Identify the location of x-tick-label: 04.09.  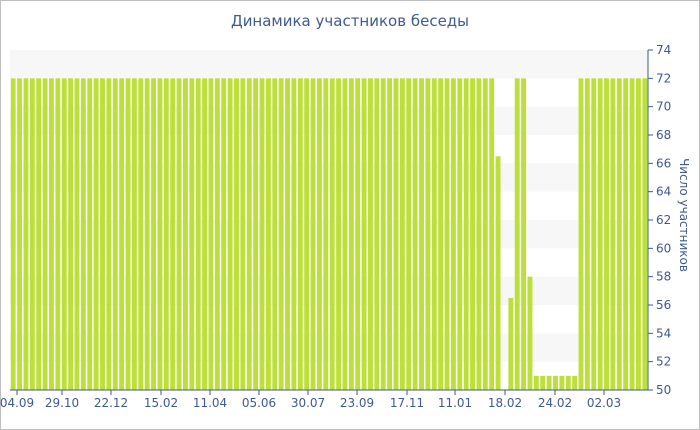
(17, 403).